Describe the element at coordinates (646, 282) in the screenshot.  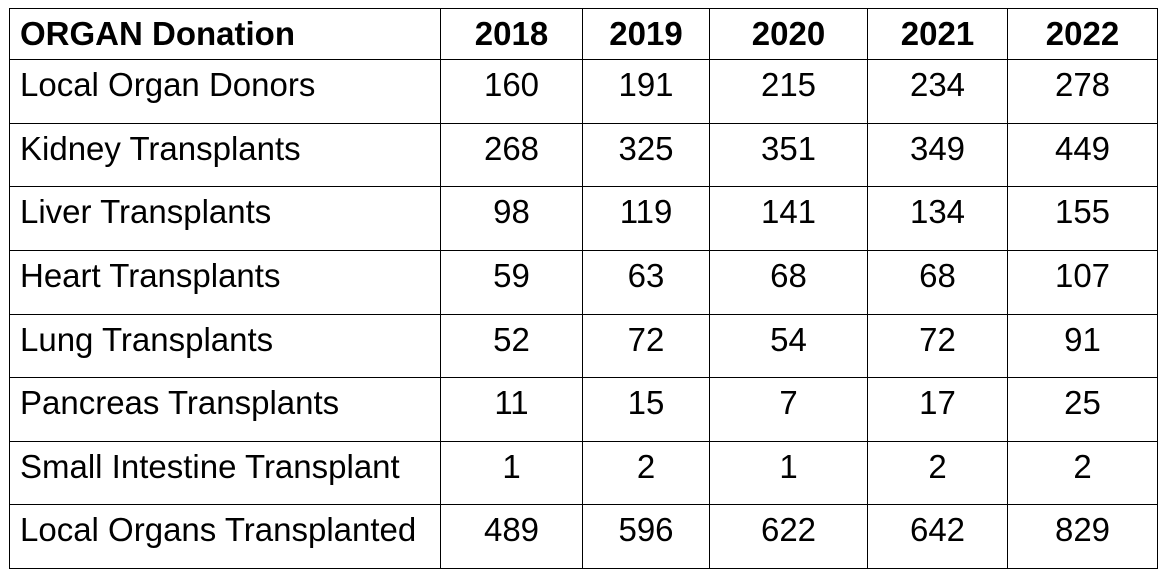
I see `table-cell: 63` at that location.